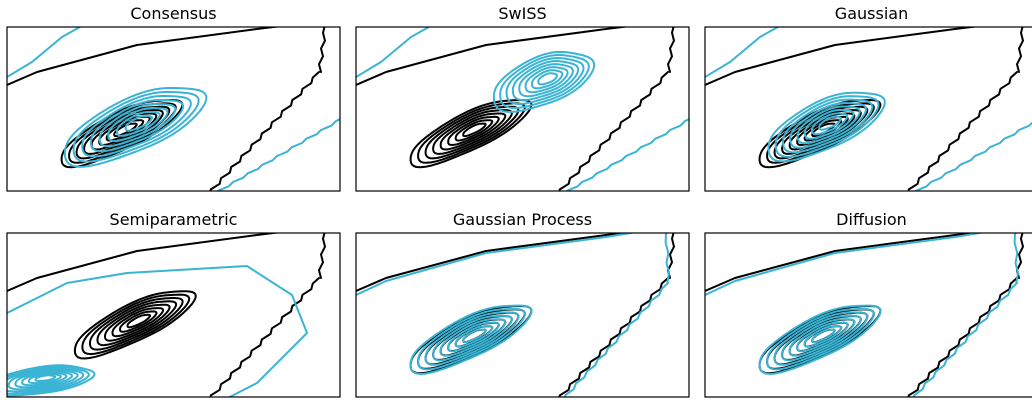 The image size is (1032, 400). I want to click on panel-title: Semiparametric, so click(174, 219).